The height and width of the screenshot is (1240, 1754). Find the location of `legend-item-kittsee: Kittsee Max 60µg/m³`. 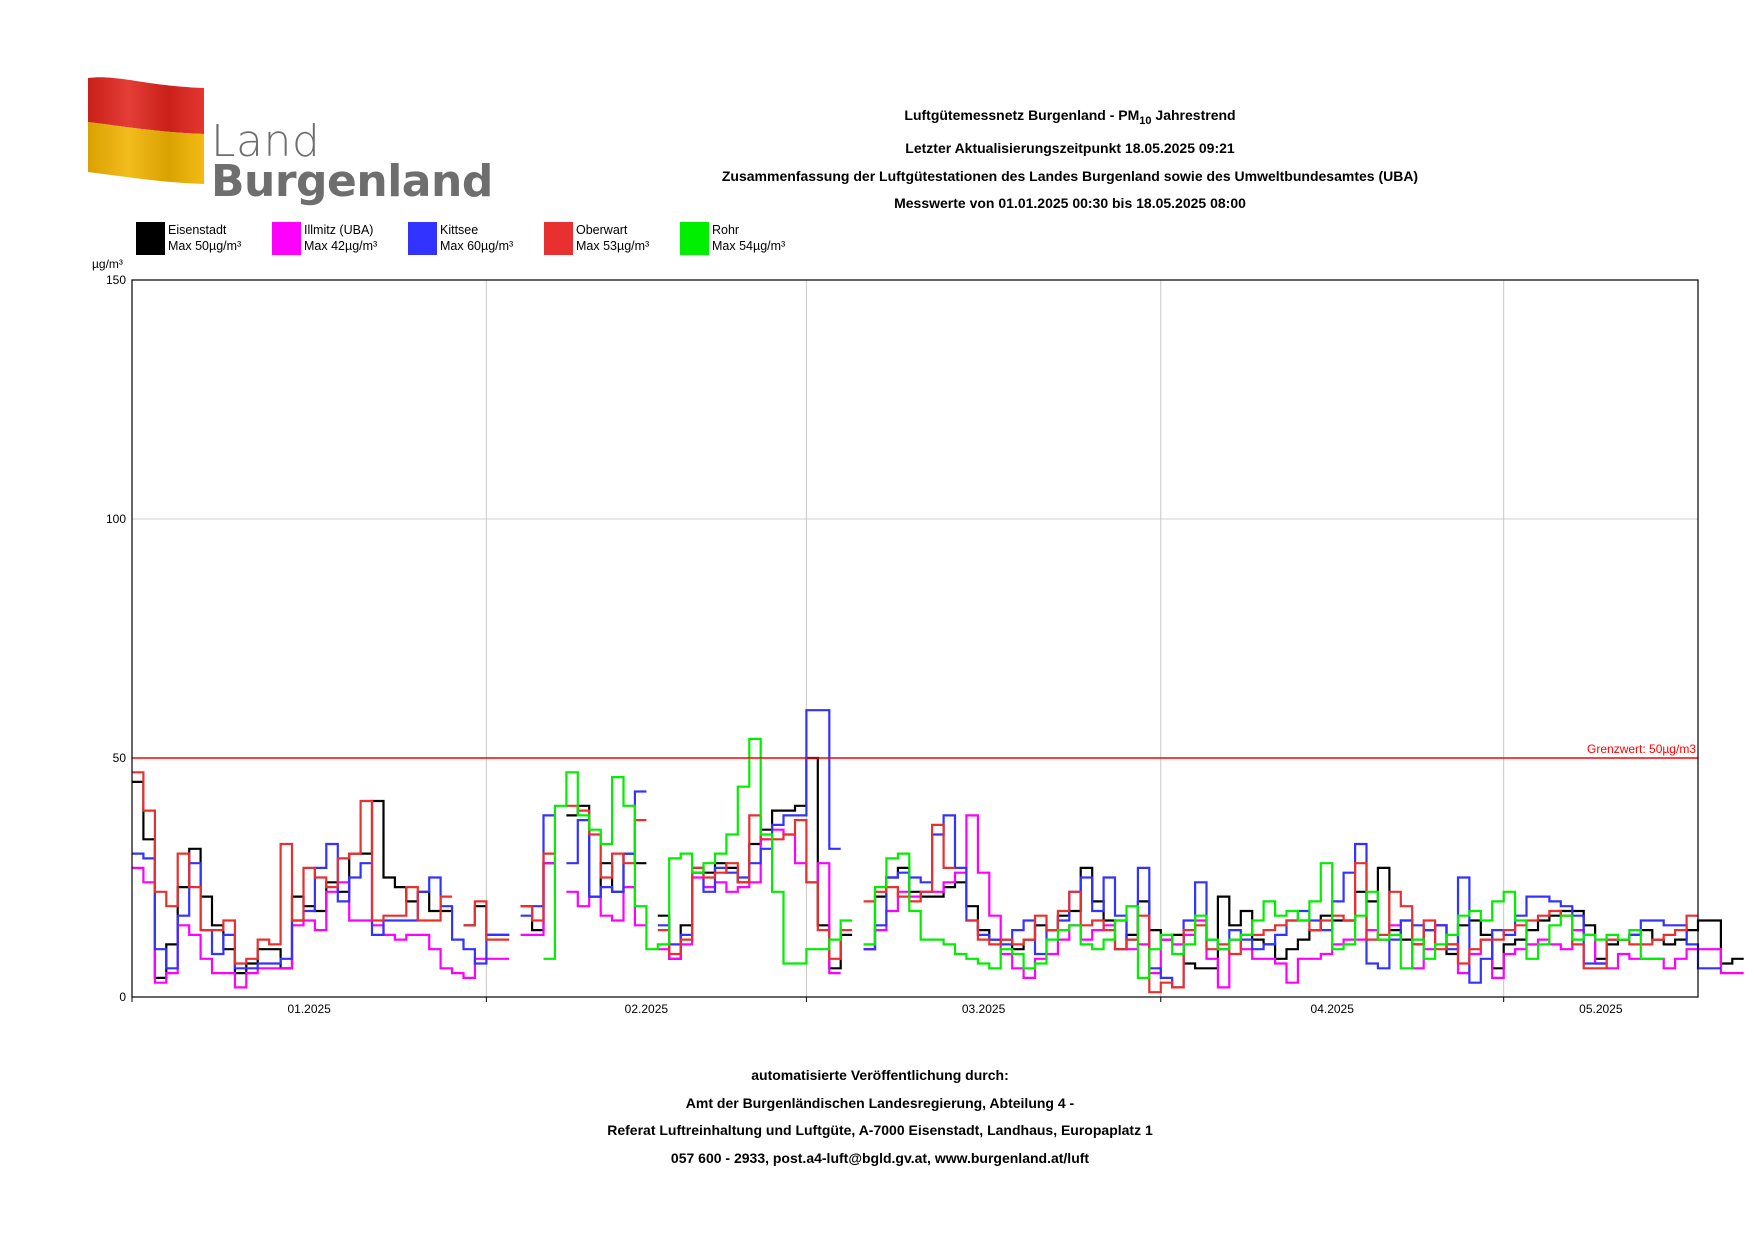

legend-item-kittsee: Kittsee Max 60µg/m³ is located at coordinates (475, 239).